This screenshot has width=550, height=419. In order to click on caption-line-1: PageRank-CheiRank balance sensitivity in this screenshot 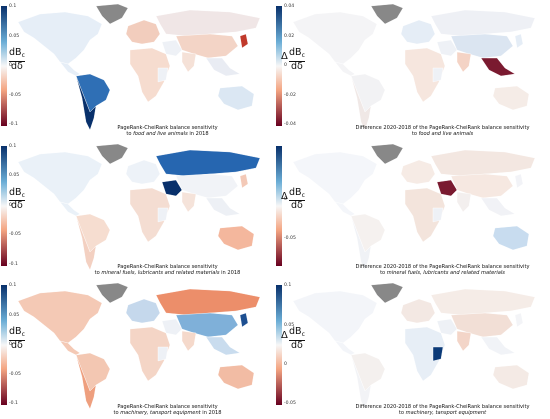, I will do `click(167, 267)`.